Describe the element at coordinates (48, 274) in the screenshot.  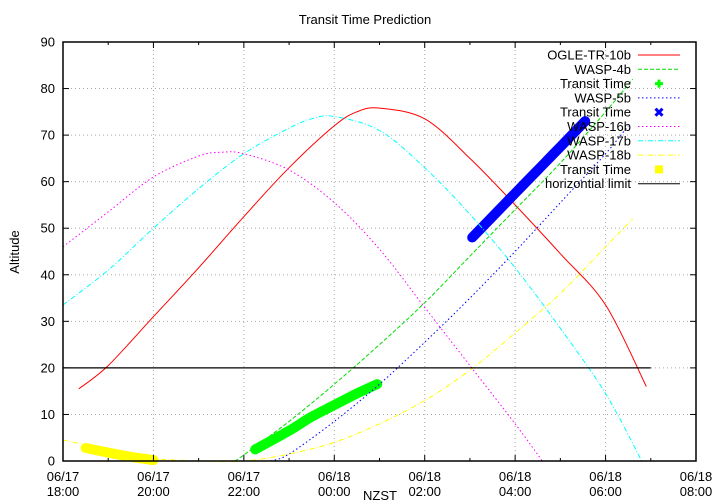
I see `y-tick-label: 40` at that location.